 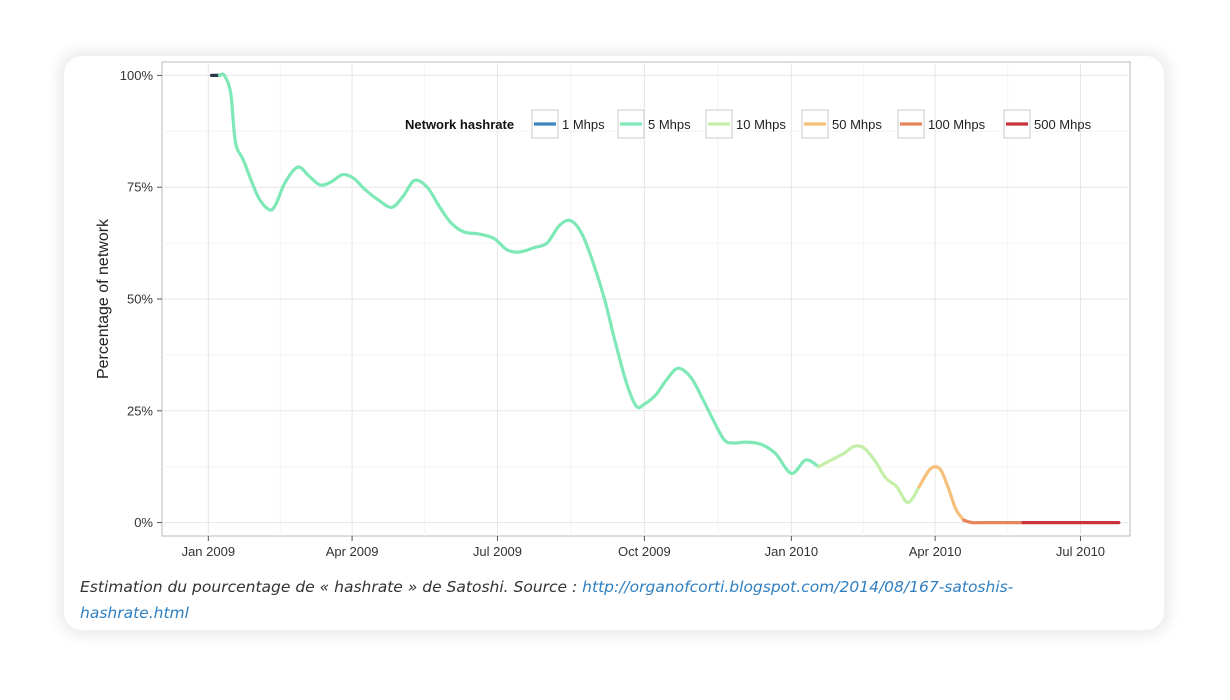 I want to click on x-tick-label: Apr 2010, so click(x=935, y=551).